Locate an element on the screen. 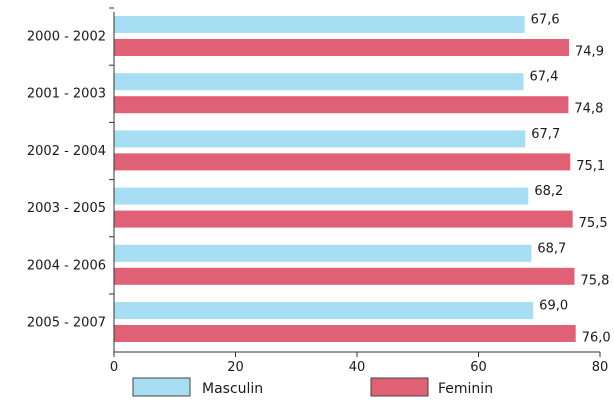 The height and width of the screenshot is (409, 614). legend-swatch-masculin is located at coordinates (161, 387).